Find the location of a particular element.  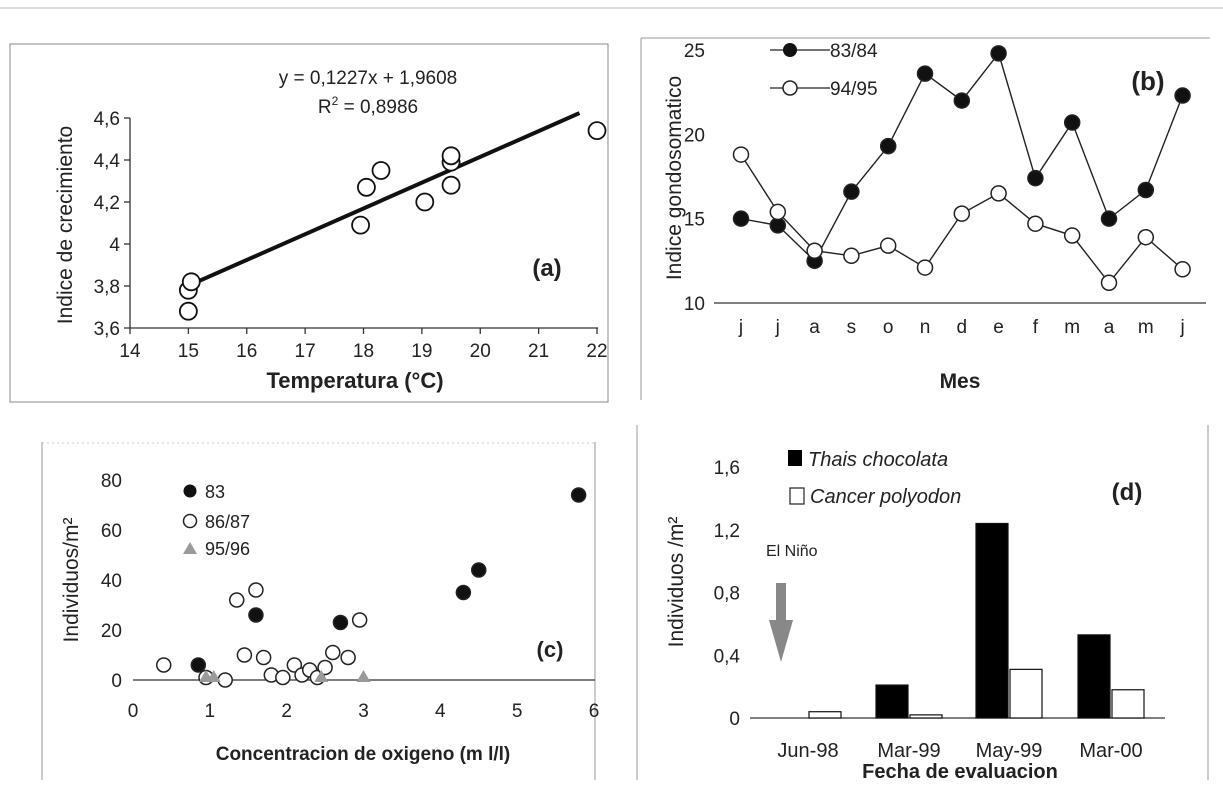

y-tick-label: 10 is located at coordinates (694, 304).